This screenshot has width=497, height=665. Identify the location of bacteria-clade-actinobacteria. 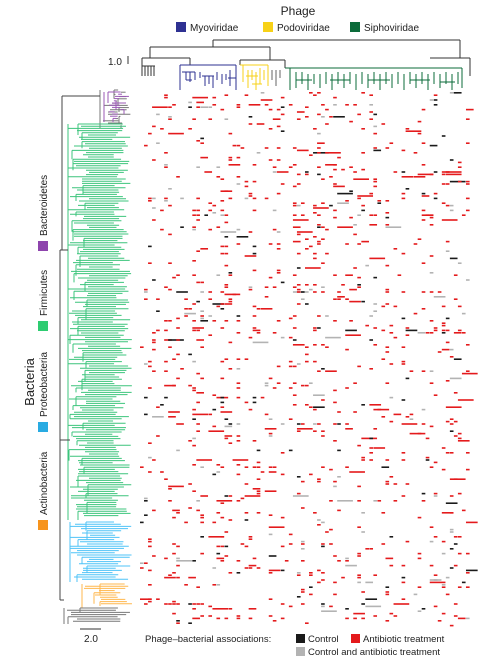
(106, 595).